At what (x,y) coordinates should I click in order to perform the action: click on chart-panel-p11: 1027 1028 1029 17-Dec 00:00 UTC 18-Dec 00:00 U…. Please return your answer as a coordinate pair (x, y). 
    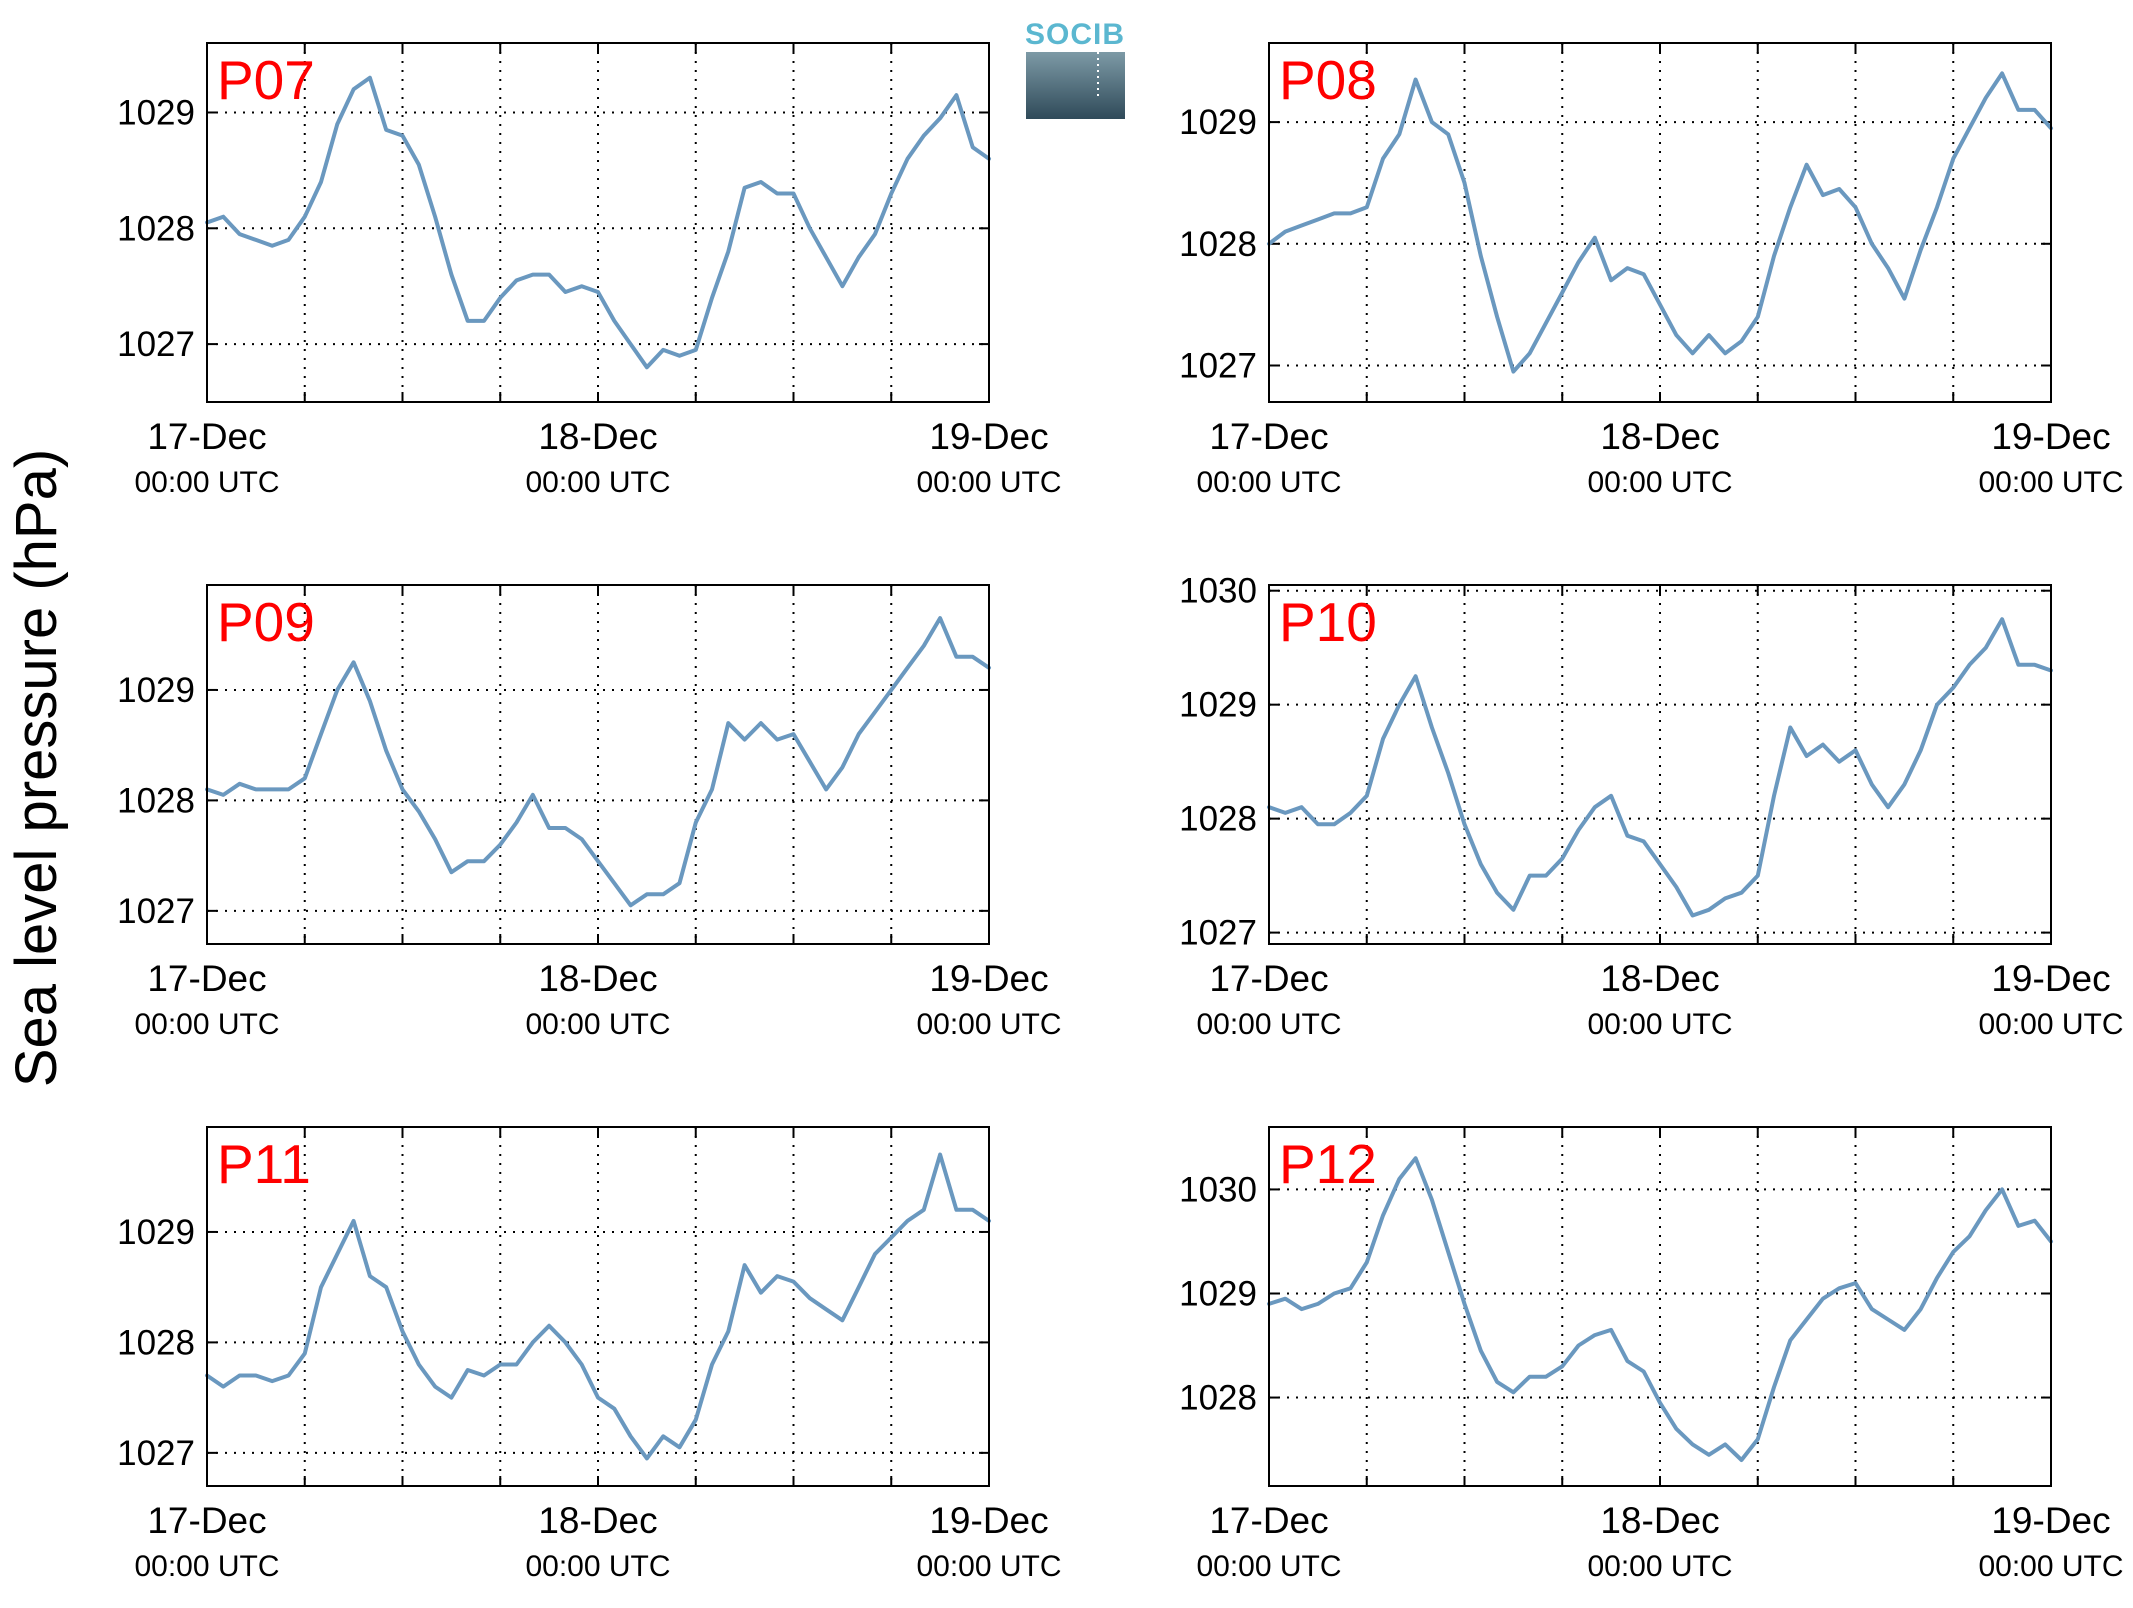
    Looking at the image, I should click on (589, 1354).